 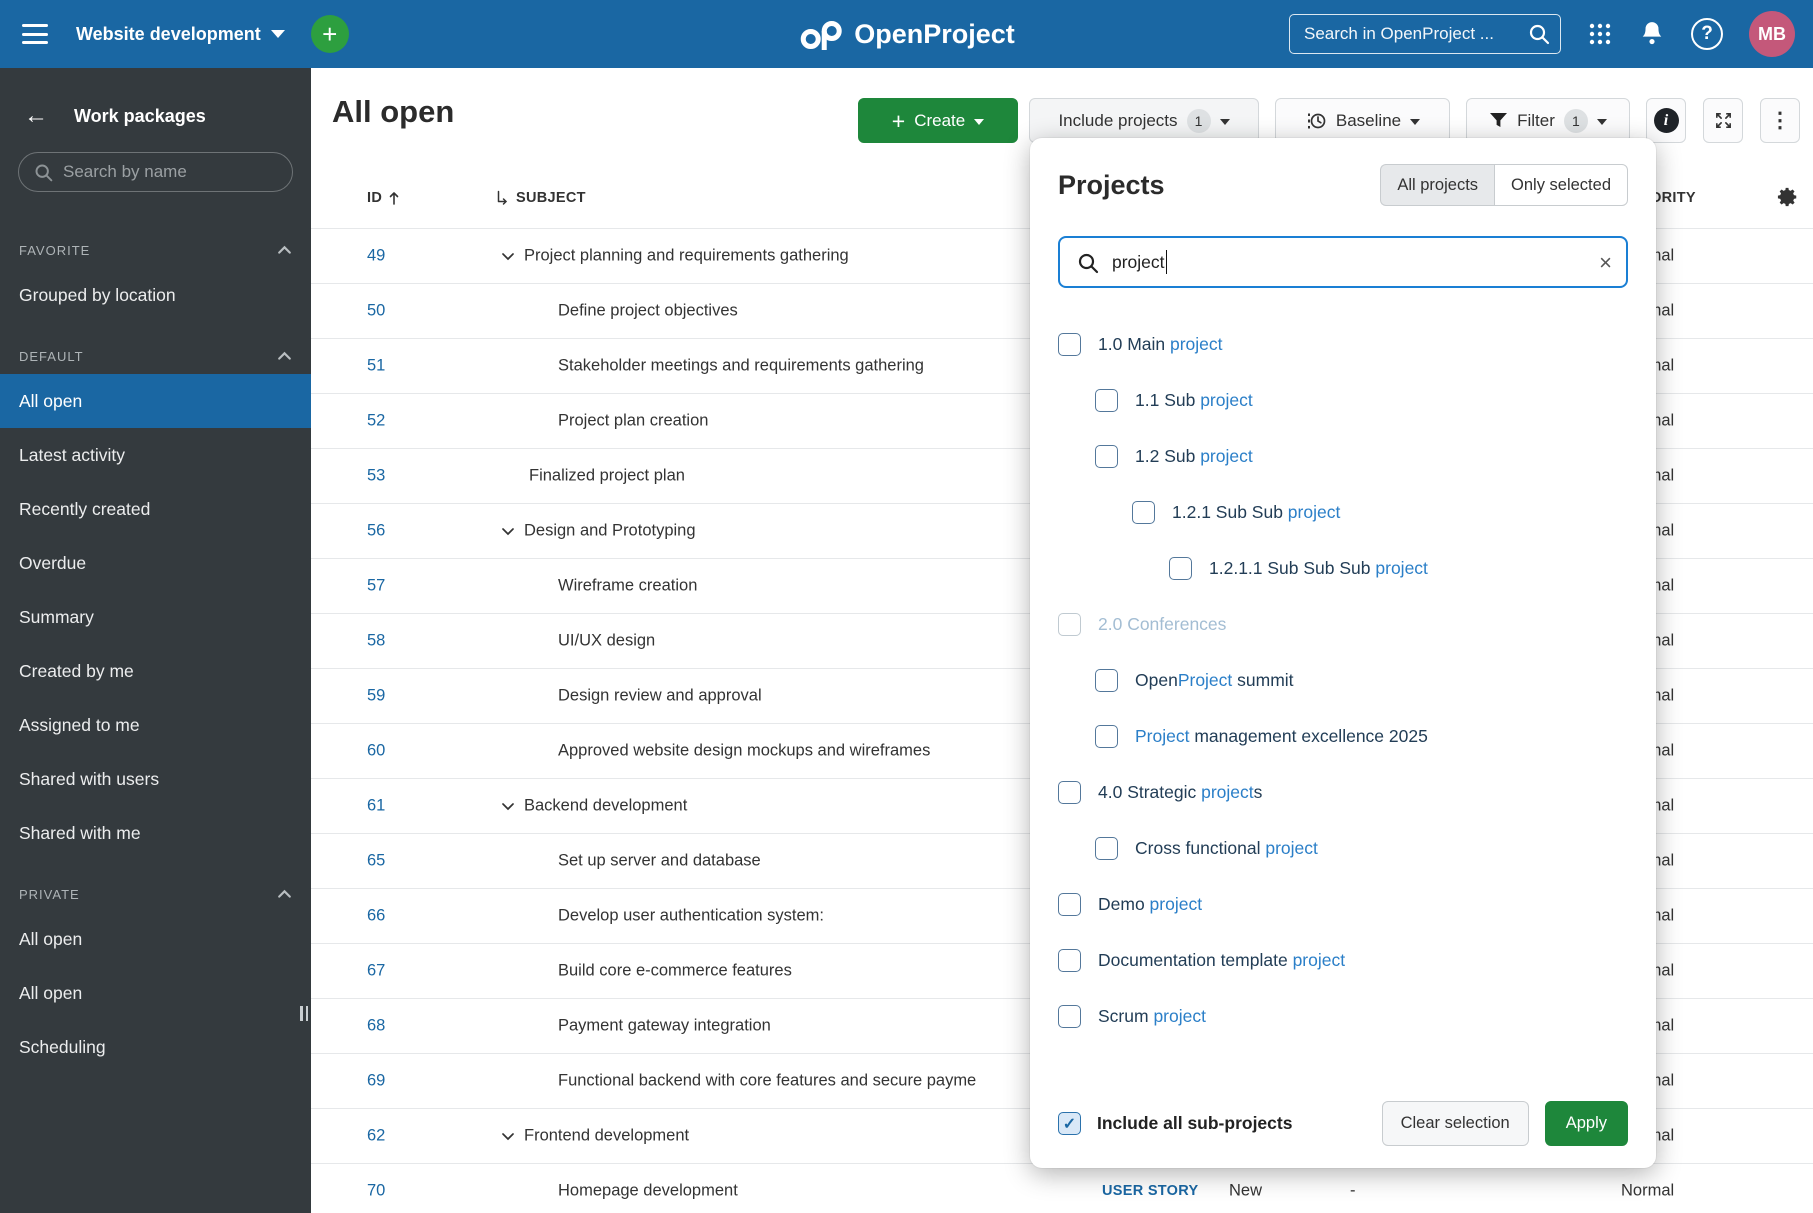 I want to click on user-avatar: MB, so click(x=1772, y=34).